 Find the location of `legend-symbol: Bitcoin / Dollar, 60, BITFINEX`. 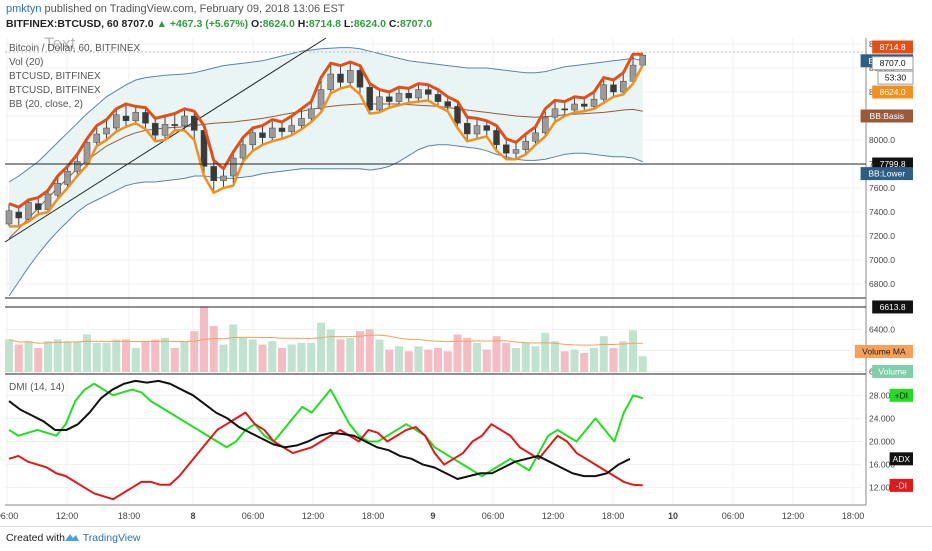

legend-symbol: Bitcoin / Dollar, 60, BITFINEX is located at coordinates (75, 48).